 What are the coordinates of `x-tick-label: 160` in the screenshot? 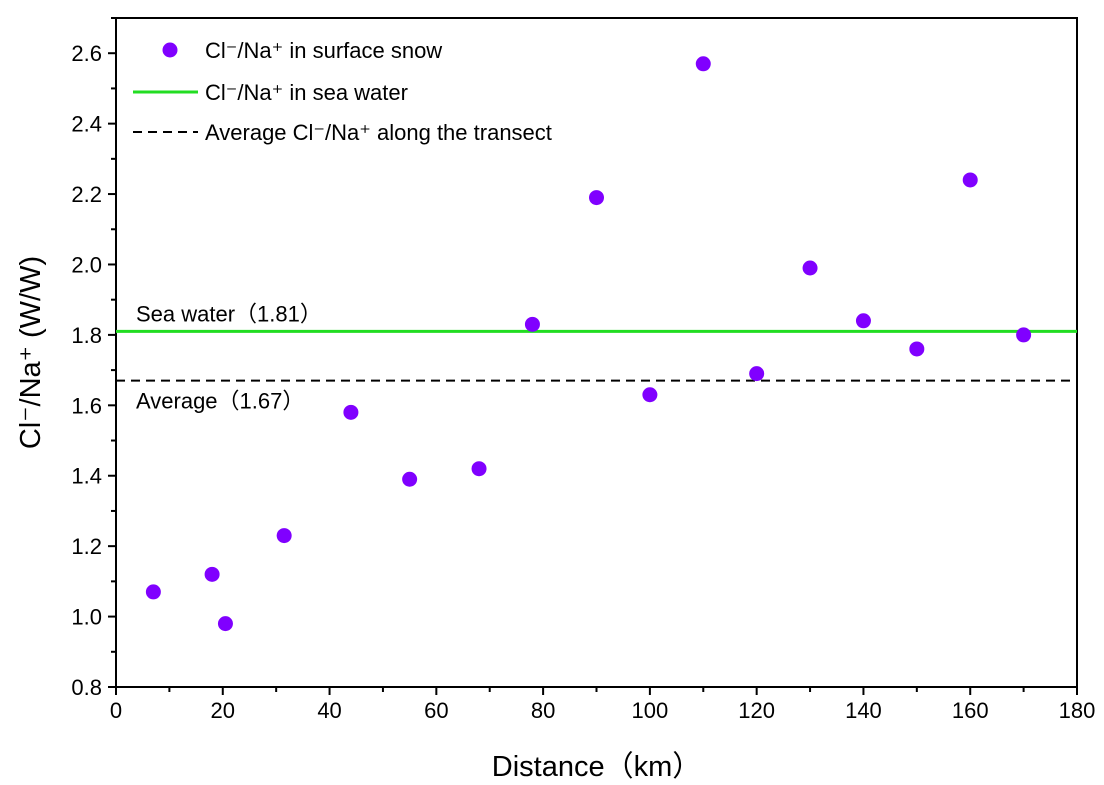 It's located at (970, 710).